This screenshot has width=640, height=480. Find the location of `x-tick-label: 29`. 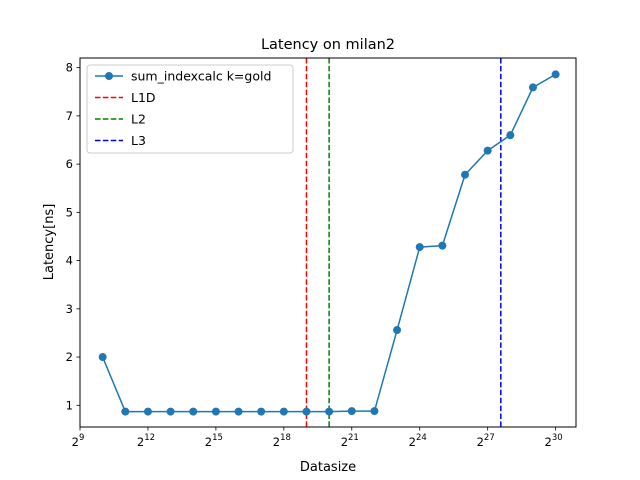

x-tick-label: 29 is located at coordinates (78, 441).